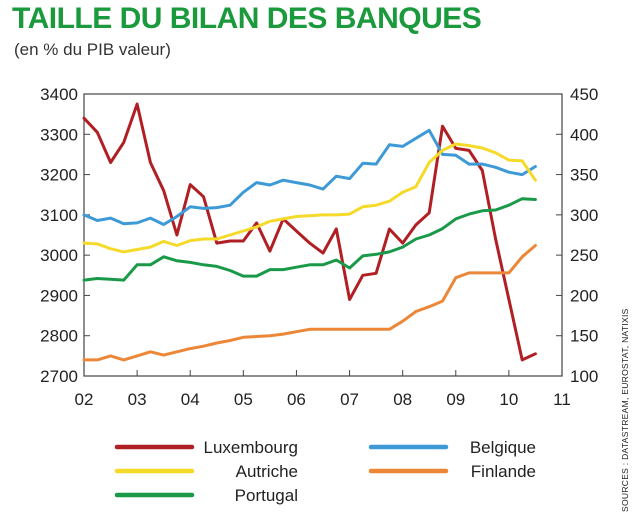  Describe the element at coordinates (584, 336) in the screenshot. I see `right-y-tick-label: 150` at that location.